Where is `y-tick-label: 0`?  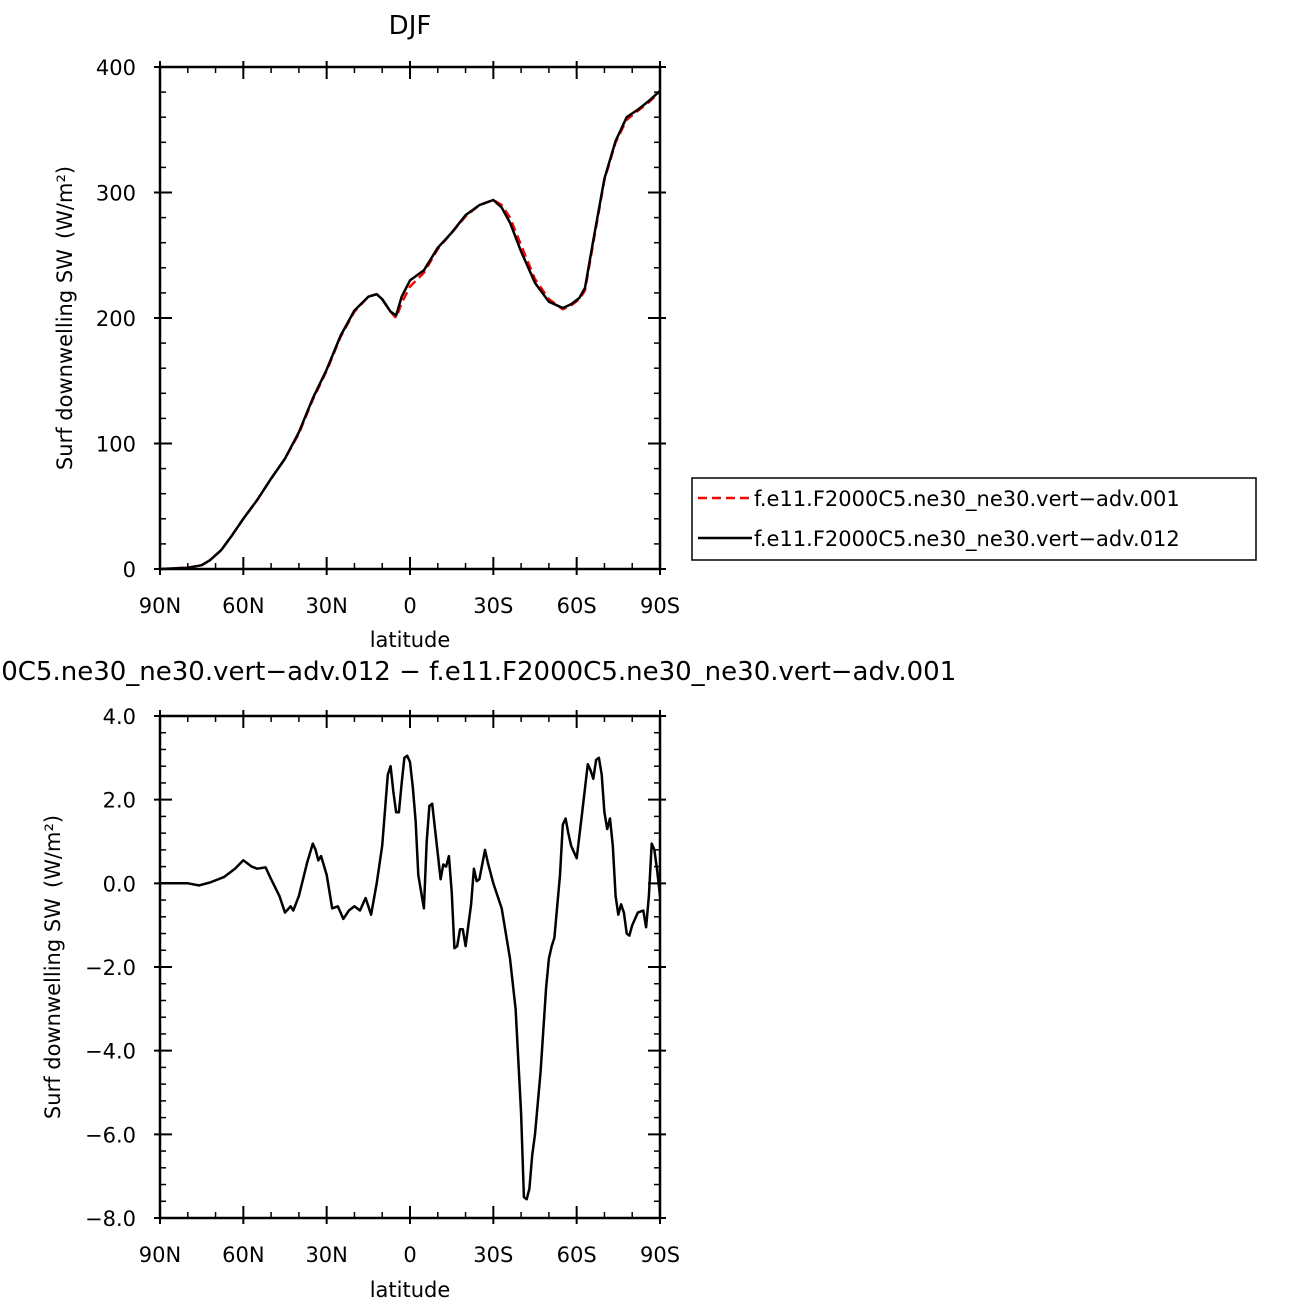 y-tick-label: 0 is located at coordinates (129, 570).